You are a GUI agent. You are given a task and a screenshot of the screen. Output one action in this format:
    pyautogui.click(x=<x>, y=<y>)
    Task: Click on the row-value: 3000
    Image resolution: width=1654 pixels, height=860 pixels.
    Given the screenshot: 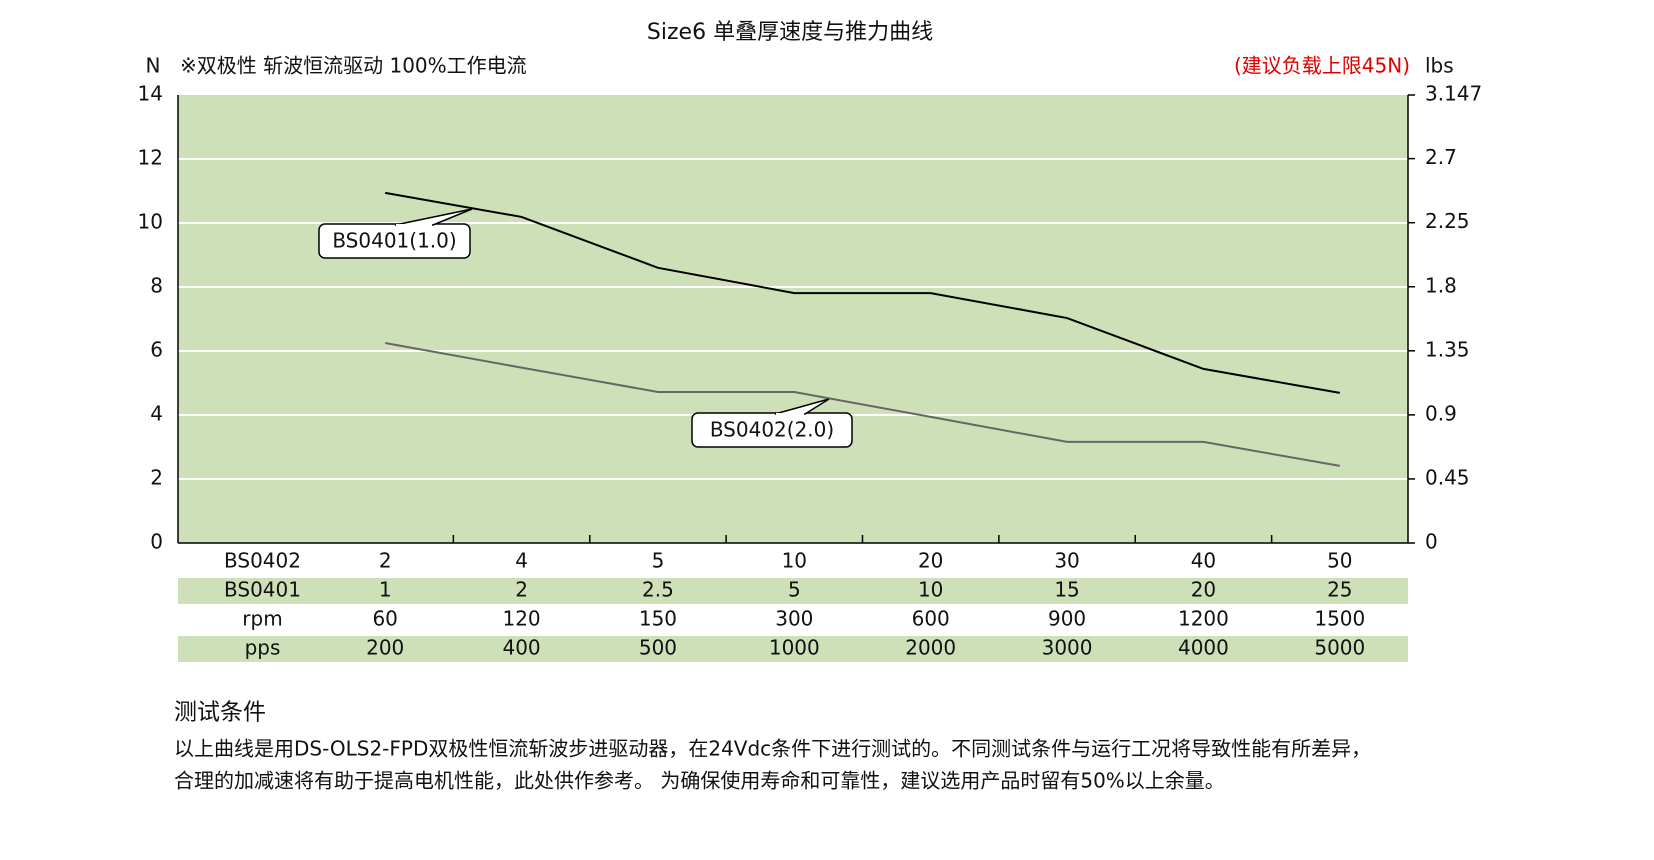 What is the action you would take?
    pyautogui.click(x=1067, y=648)
    